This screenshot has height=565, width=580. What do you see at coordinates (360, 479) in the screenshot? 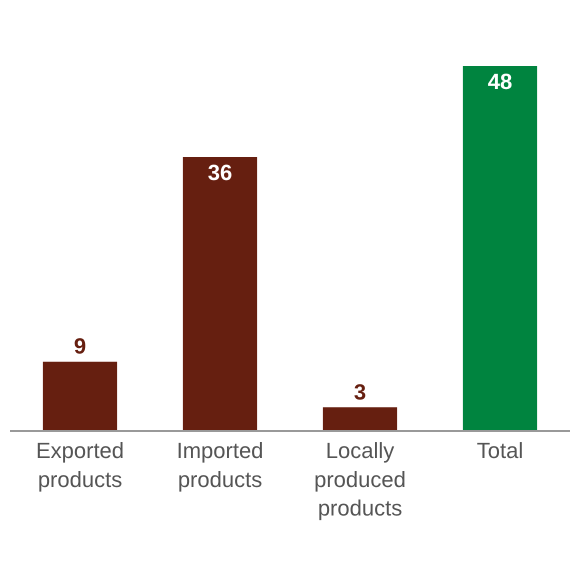
I see `x-tick-label: Locally produced products` at bounding box center [360, 479].